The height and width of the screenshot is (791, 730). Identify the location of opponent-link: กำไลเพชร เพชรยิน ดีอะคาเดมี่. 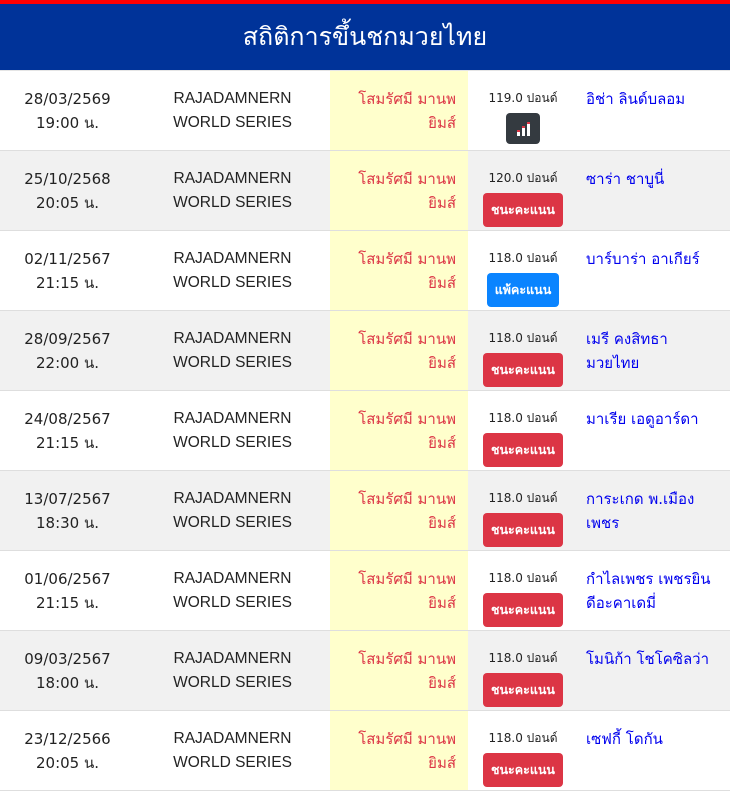
(648, 591).